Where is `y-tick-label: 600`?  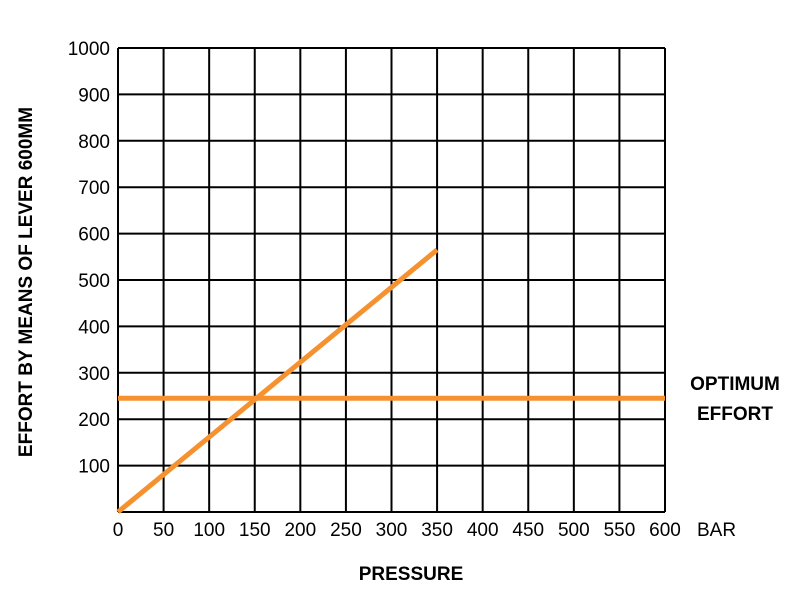 y-tick-label: 600 is located at coordinates (94, 235).